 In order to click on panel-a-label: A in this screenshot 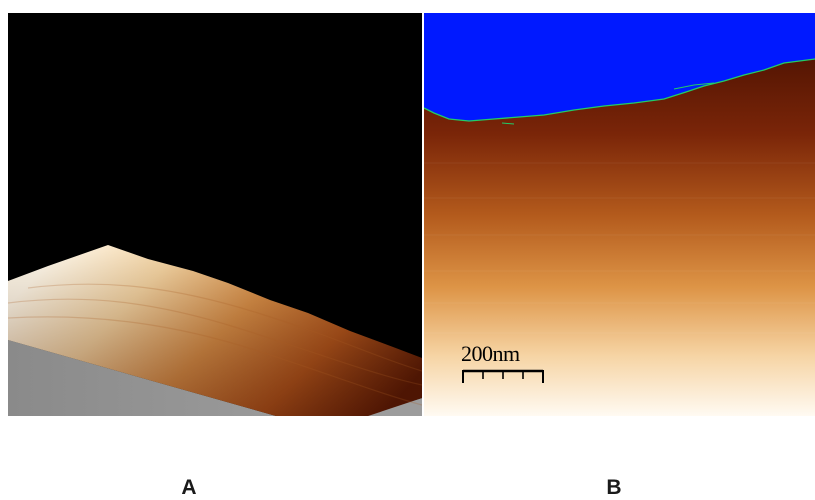, I will do `click(189, 487)`.